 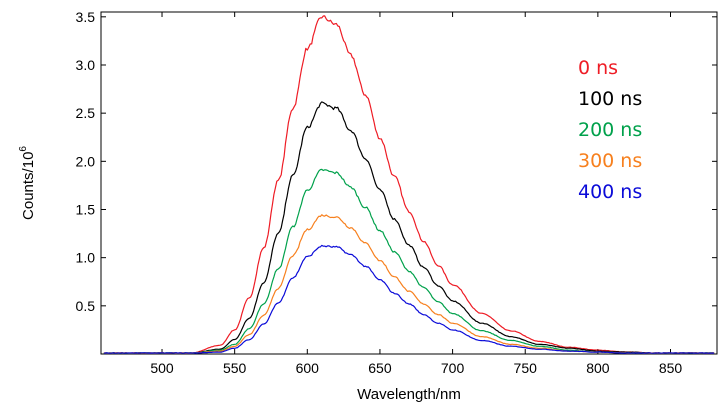 What do you see at coordinates (598, 68) in the screenshot?
I see `legend-entry-0-ns: 0 ns` at bounding box center [598, 68].